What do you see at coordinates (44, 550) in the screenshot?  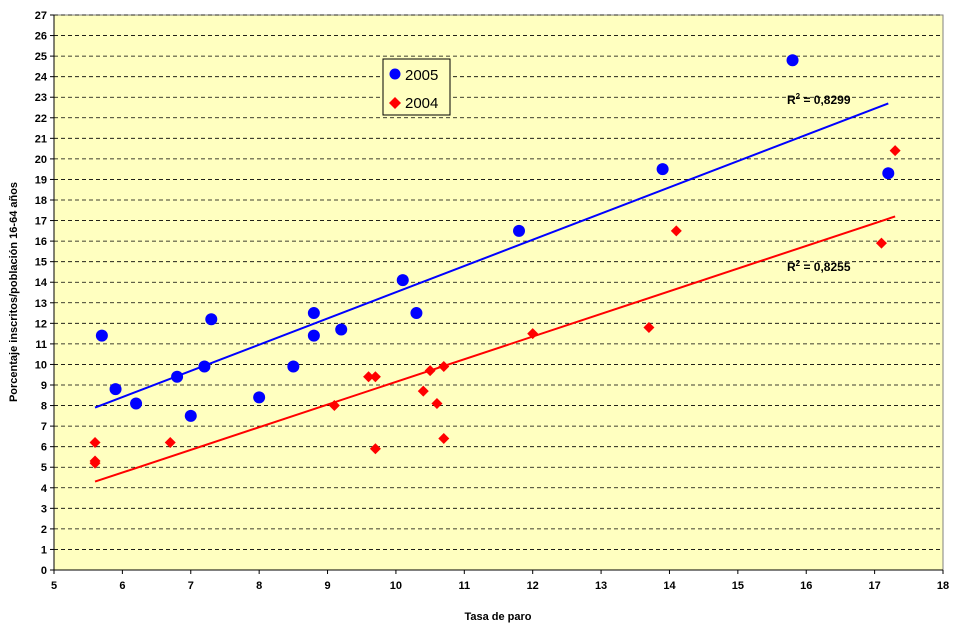 I see `y-tick-label: 1` at bounding box center [44, 550].